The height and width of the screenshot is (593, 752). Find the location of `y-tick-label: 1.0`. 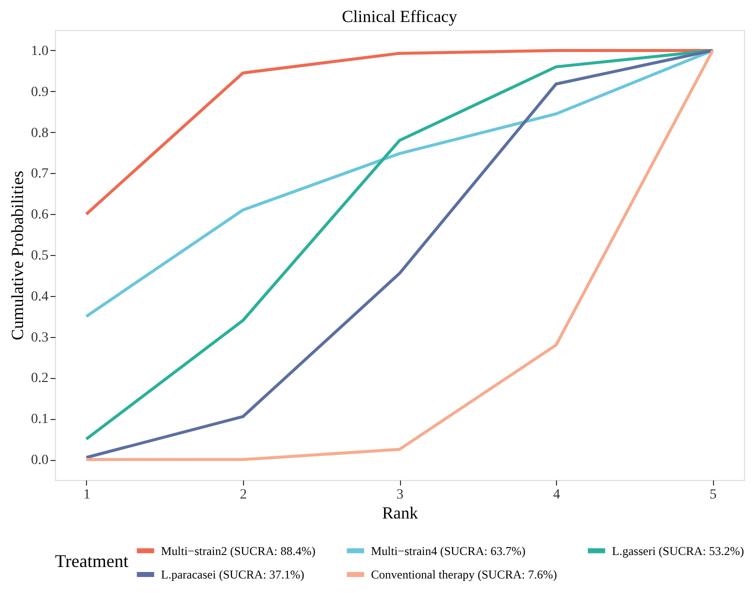

y-tick-label: 1.0 is located at coordinates (39, 51).